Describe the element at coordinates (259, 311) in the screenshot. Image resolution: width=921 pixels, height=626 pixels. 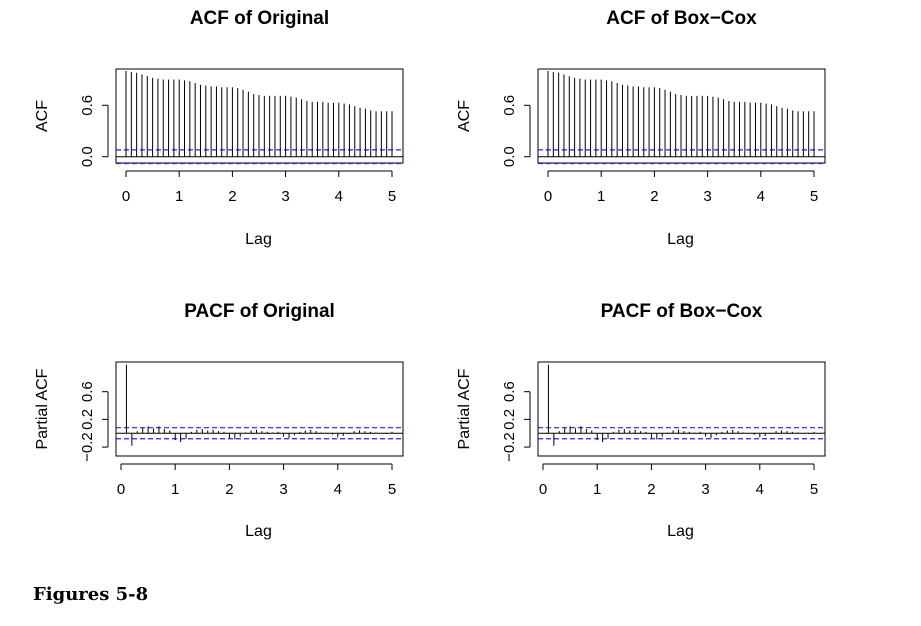
I see `panel-title: PACF of Original` at that location.